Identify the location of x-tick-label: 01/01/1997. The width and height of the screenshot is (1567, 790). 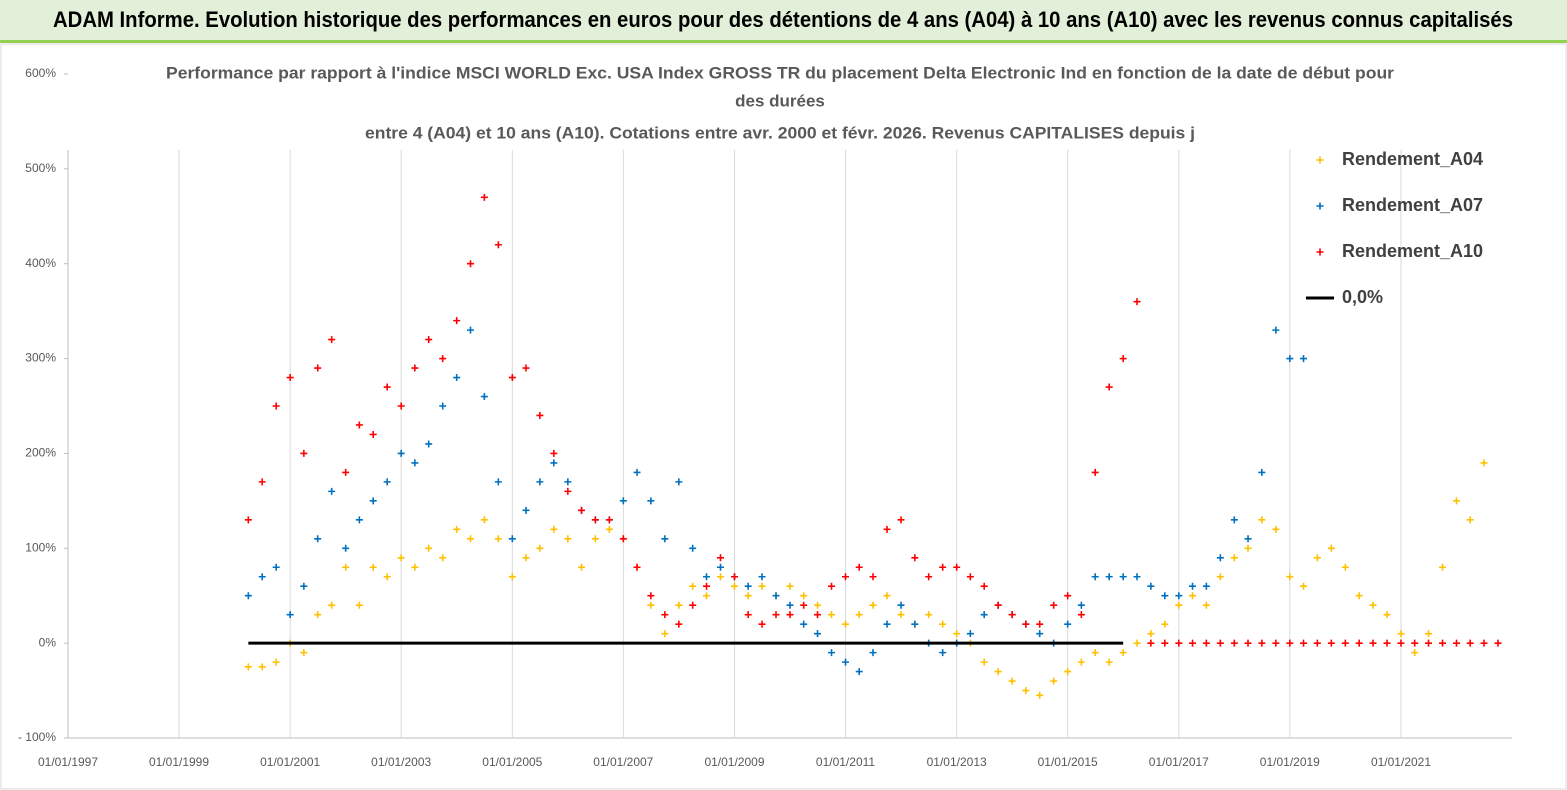
(68, 762).